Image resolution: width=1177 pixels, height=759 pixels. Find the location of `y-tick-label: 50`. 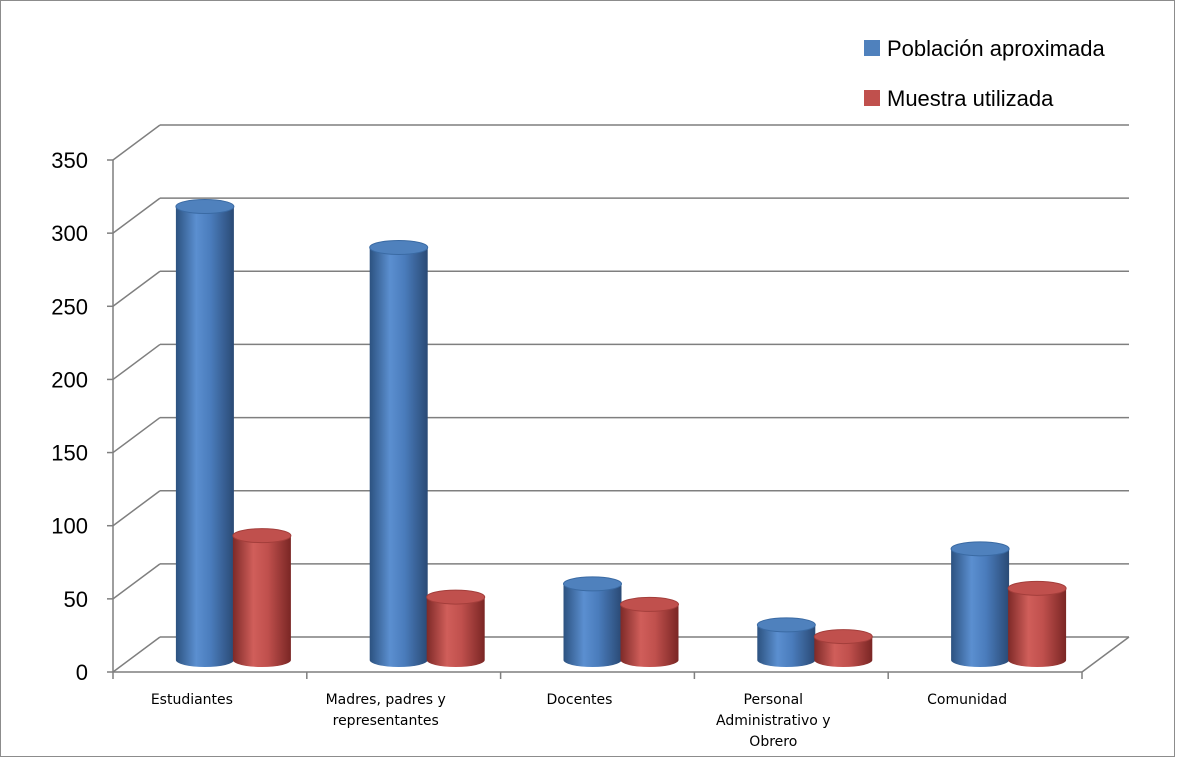

y-tick-label: 50 is located at coordinates (76, 599).